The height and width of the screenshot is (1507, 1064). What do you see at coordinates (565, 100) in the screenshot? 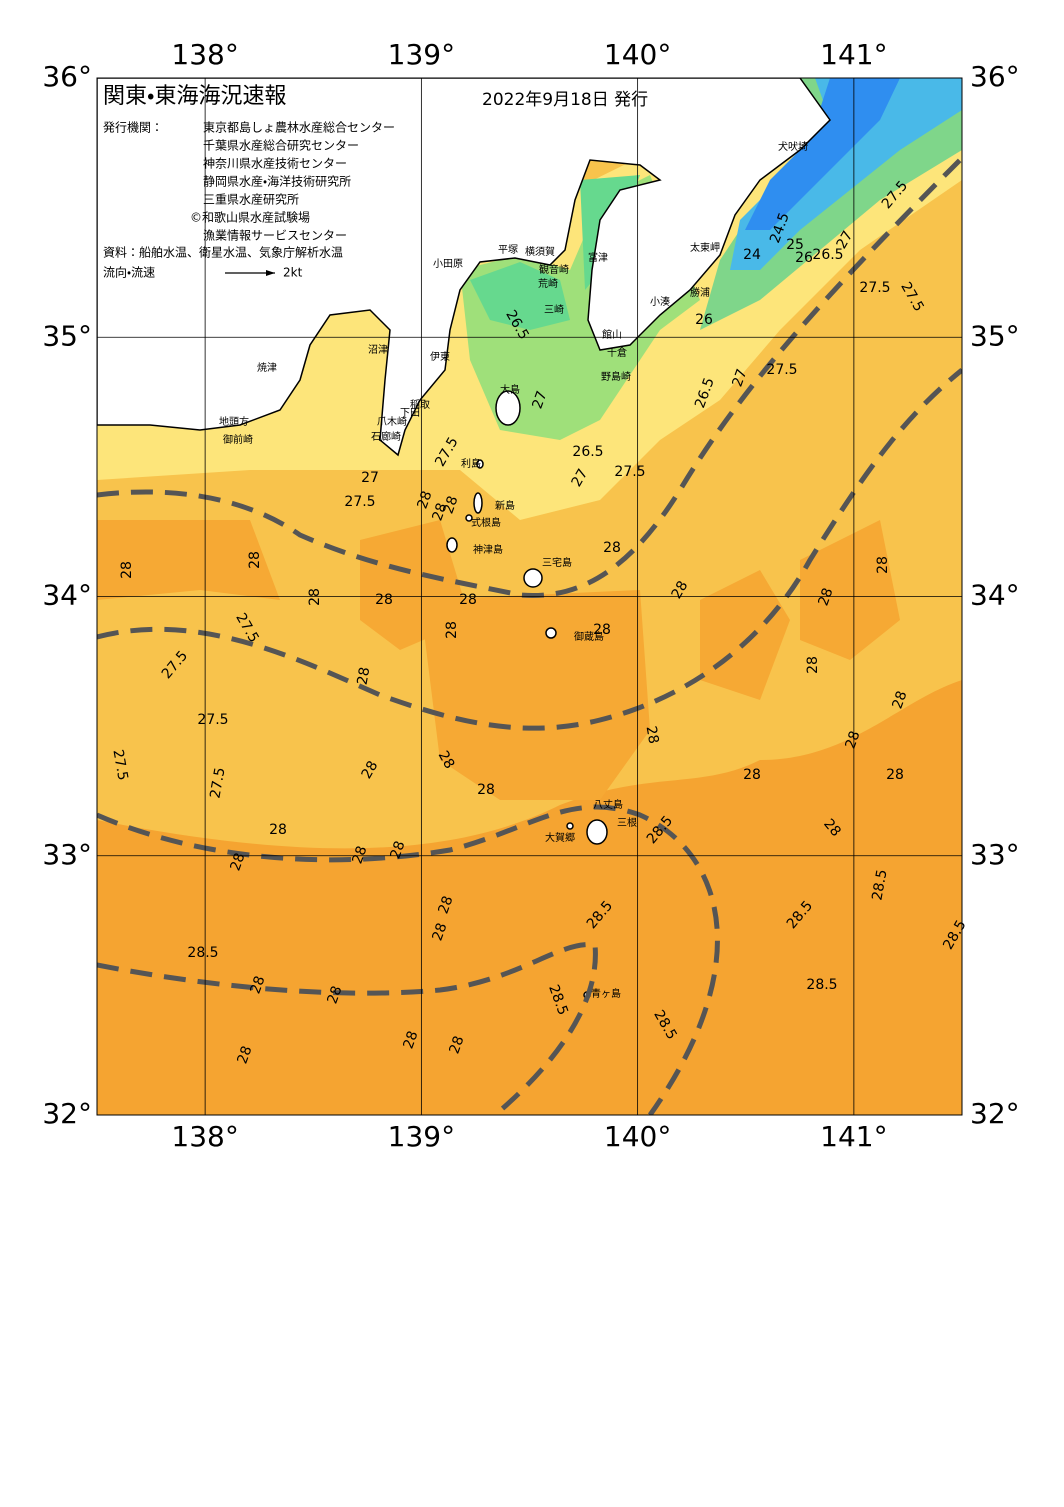
I see `issue-date: 2022年9月18日 発行` at bounding box center [565, 100].